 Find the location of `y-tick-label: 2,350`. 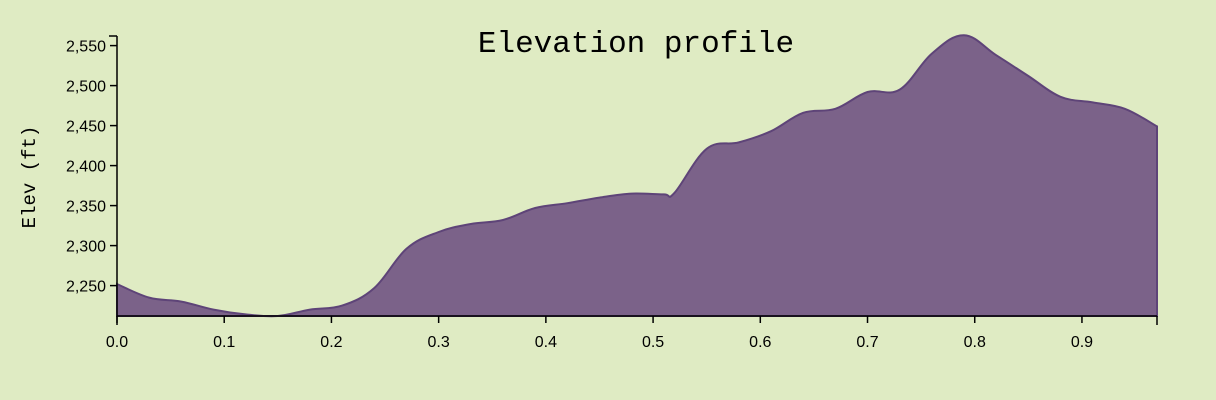

y-tick-label: 2,350 is located at coordinates (86, 207).